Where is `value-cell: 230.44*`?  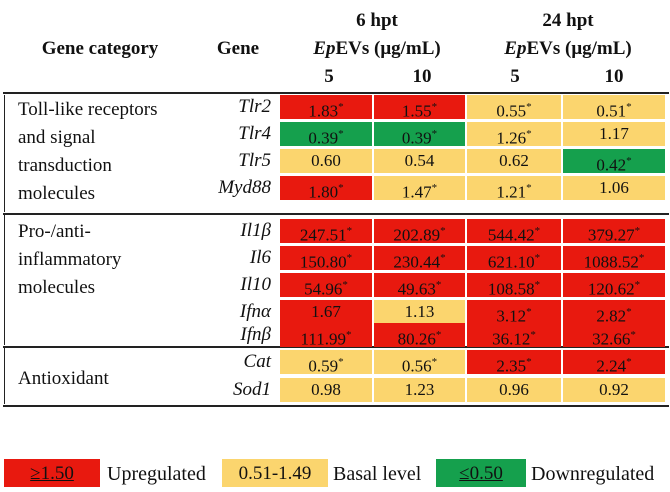 value-cell: 230.44* is located at coordinates (419, 259).